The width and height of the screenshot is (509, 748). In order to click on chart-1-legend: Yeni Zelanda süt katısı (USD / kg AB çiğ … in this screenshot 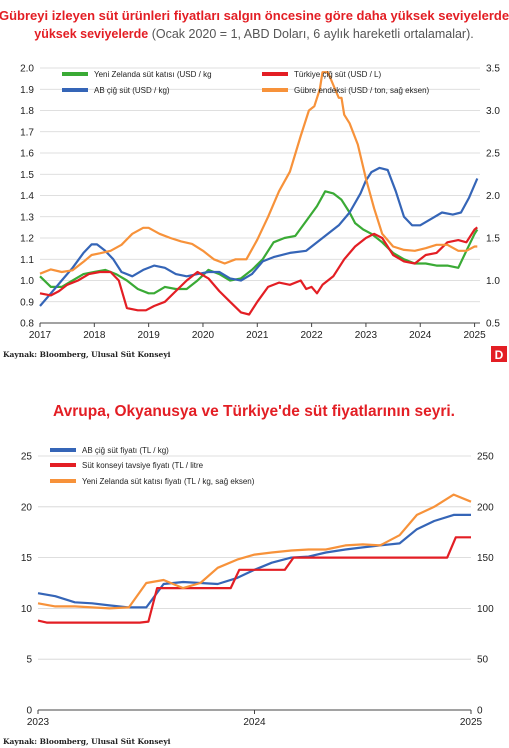, I will do `click(246, 82)`.